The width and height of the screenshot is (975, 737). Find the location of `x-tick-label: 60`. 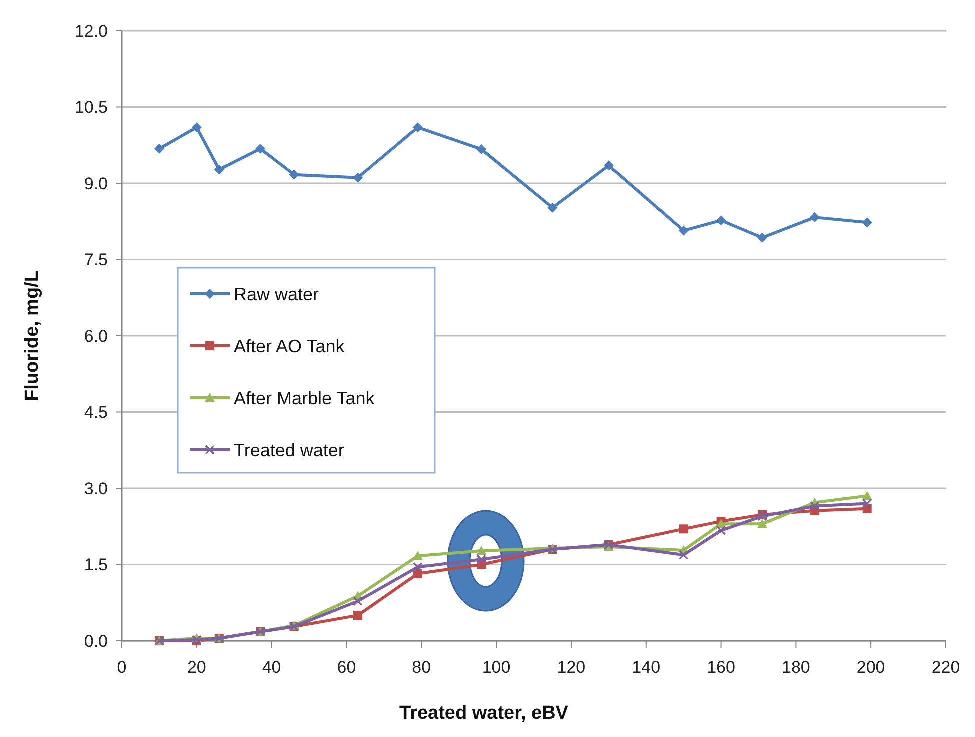

x-tick-label: 60 is located at coordinates (346, 667).